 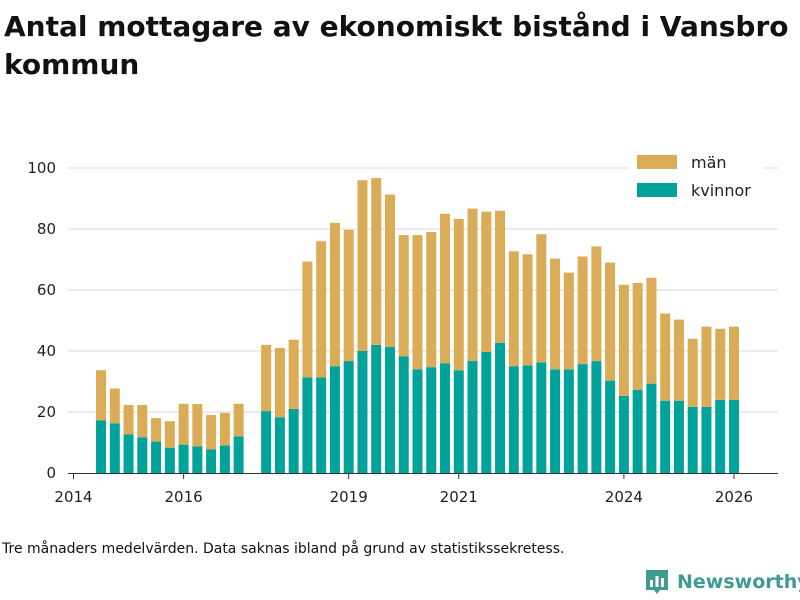 What do you see at coordinates (734, 497) in the screenshot?
I see `x-tick-label: 2026` at bounding box center [734, 497].